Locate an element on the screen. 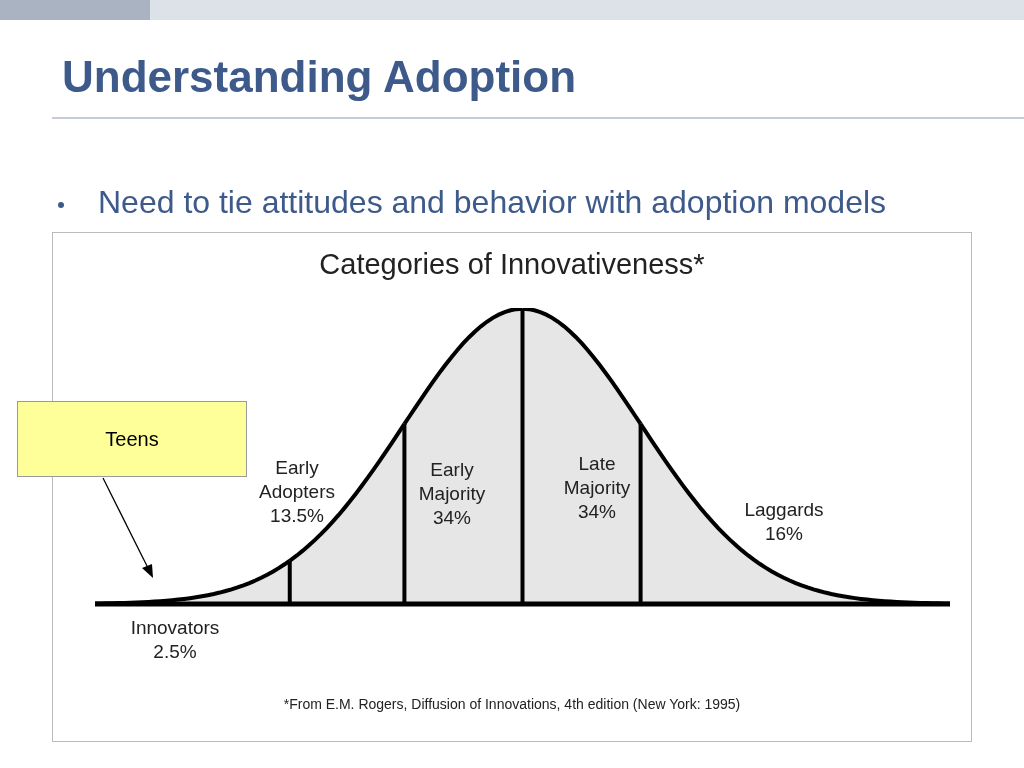 This screenshot has height=768, width=1024. category-label: Early Majority is located at coordinates (452, 482).